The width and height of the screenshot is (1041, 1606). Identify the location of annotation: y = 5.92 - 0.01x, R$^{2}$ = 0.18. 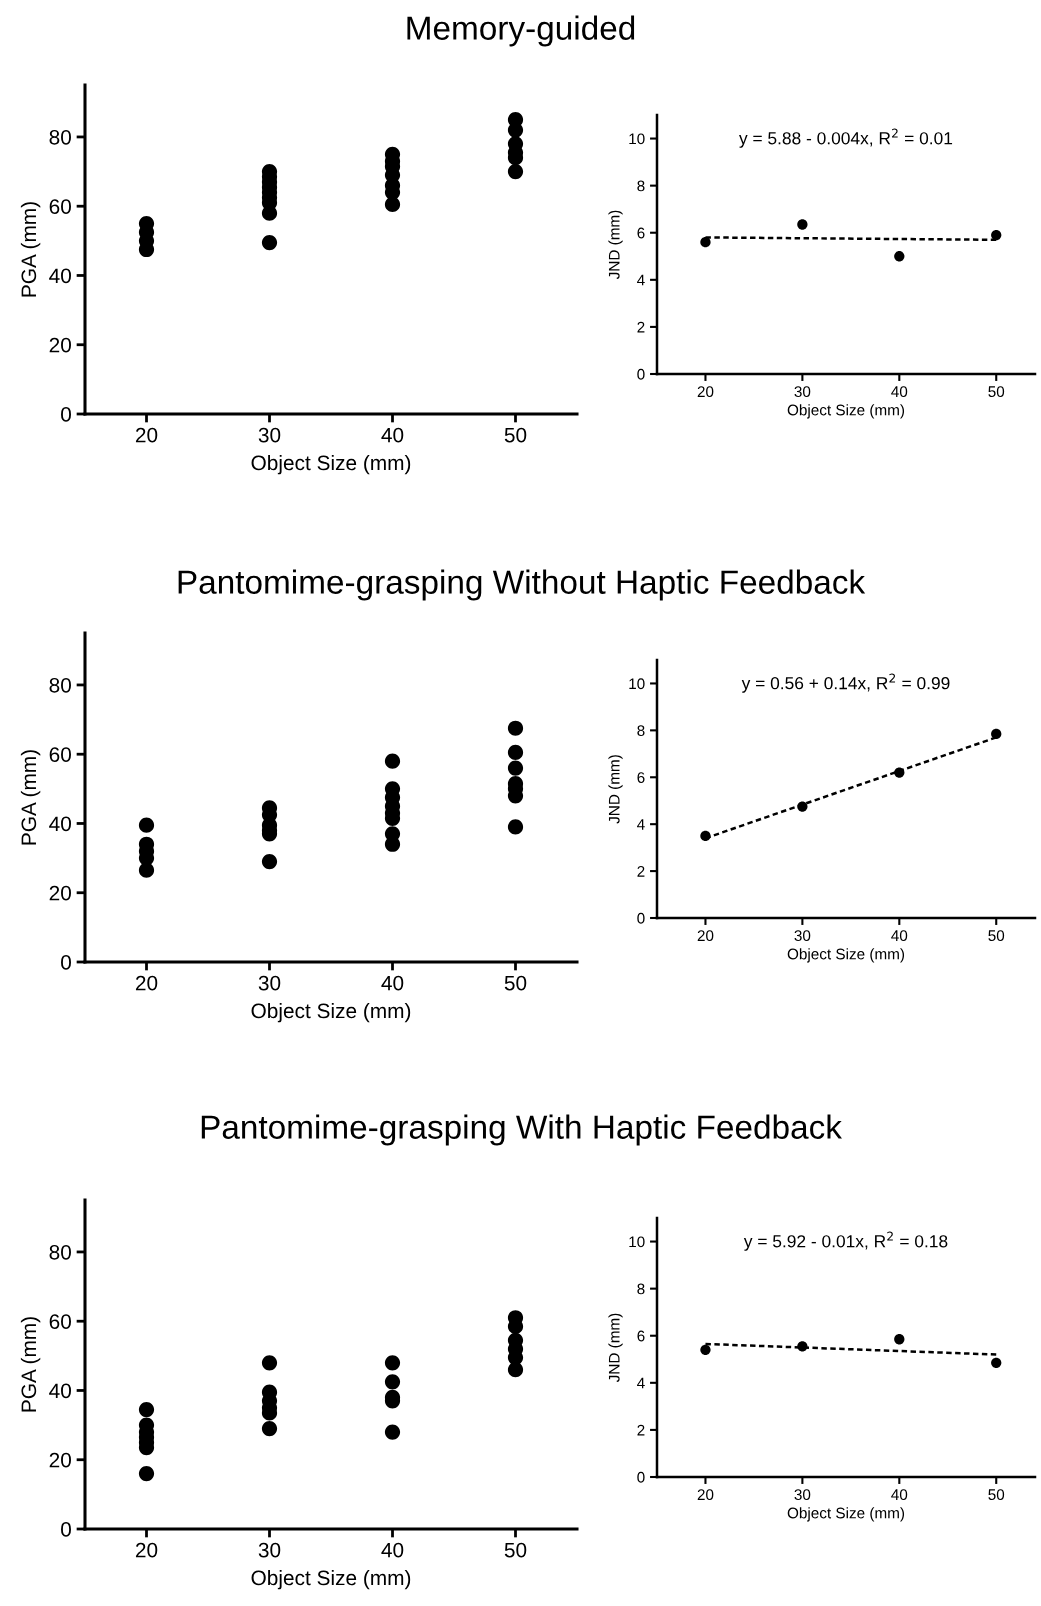
(845, 1241).